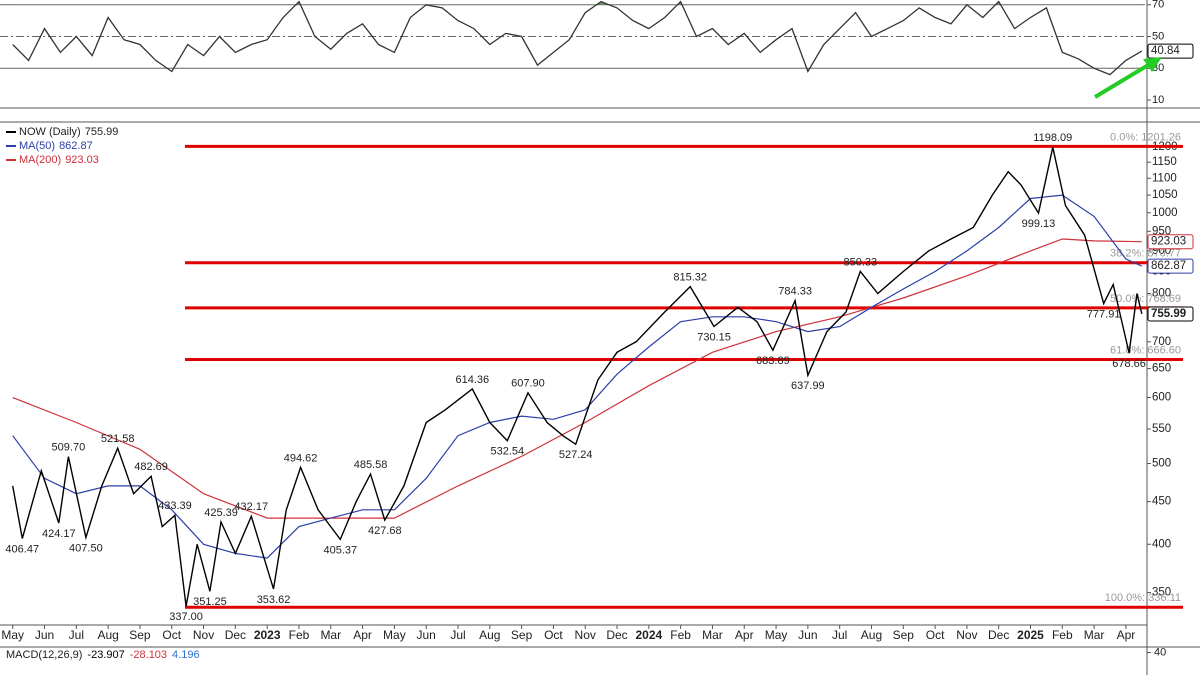 The width and height of the screenshot is (1200, 675). Describe the element at coordinates (105, 655) in the screenshot. I see `macd-value: -23.907` at that location.